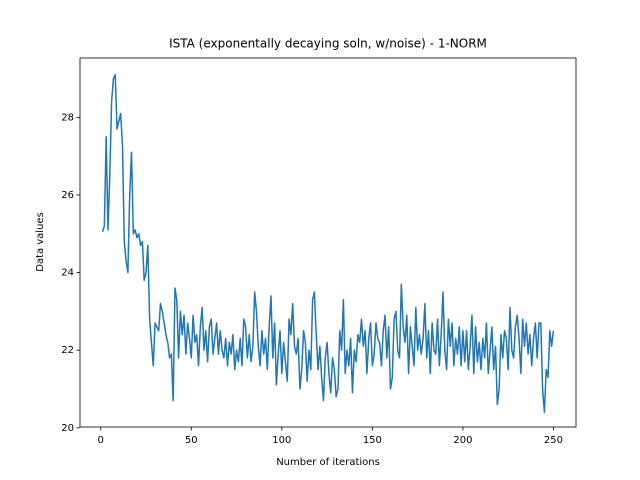 The height and width of the screenshot is (480, 640). Describe the element at coordinates (101, 440) in the screenshot. I see `x-tick-label: 0` at that location.